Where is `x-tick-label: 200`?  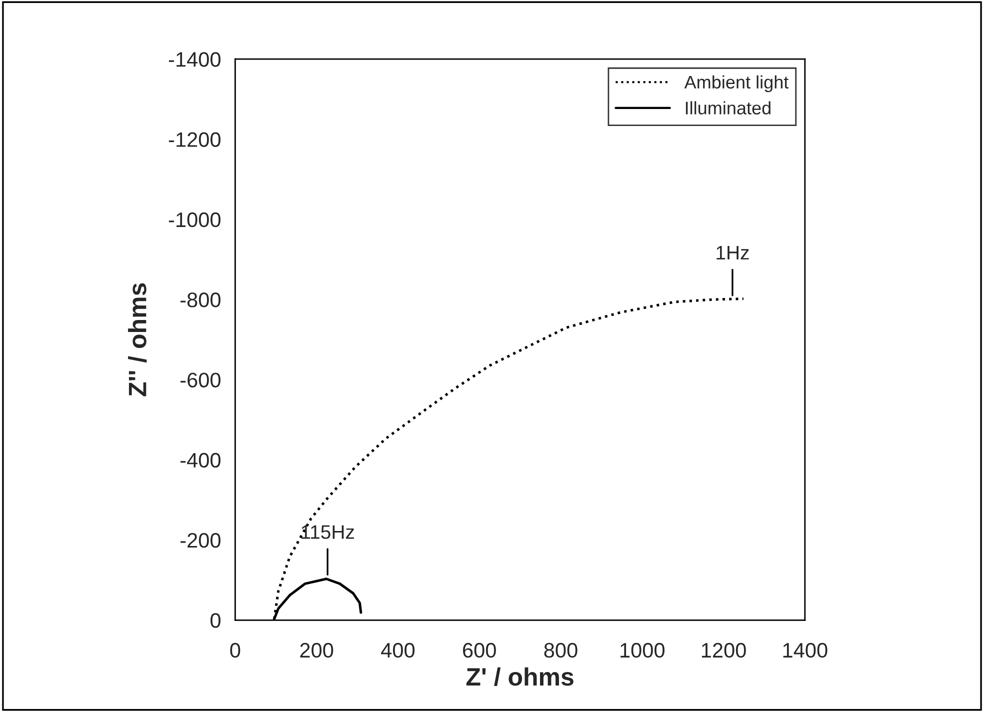
x-tick-label: 200 is located at coordinates (317, 650).